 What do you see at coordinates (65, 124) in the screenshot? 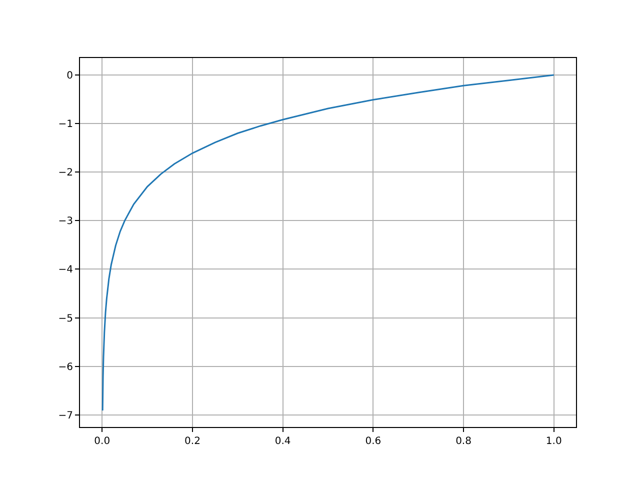
I see `y-tick-label: −1` at bounding box center [65, 124].